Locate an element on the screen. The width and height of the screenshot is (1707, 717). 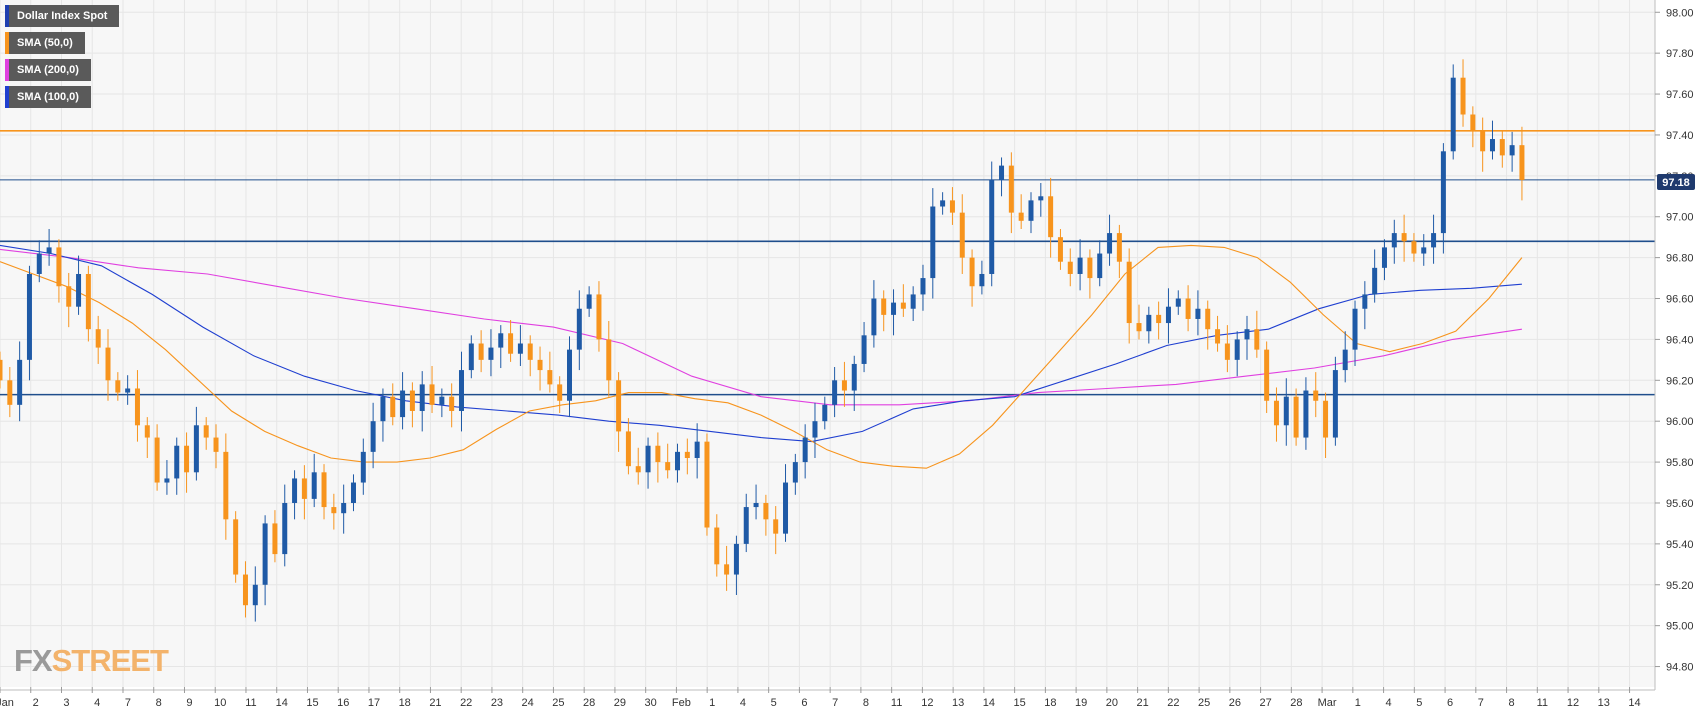
x-tick-label: 24 is located at coordinates (528, 703).